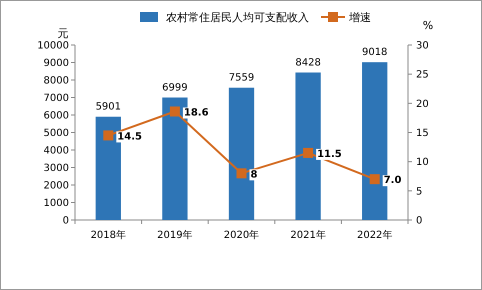  I want to click on y-tick-label: 8000, so click(56, 81).